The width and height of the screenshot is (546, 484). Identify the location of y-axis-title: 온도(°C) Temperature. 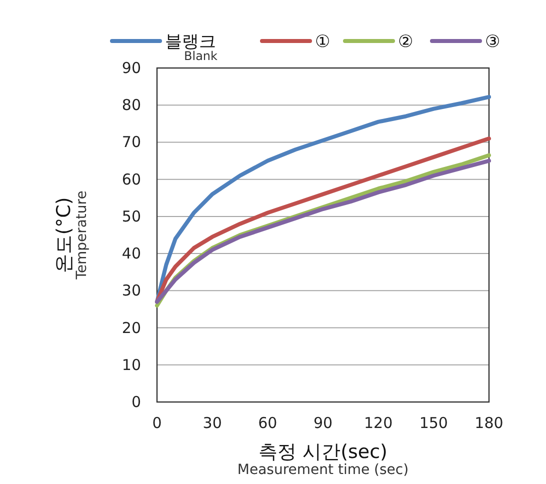
(71, 235).